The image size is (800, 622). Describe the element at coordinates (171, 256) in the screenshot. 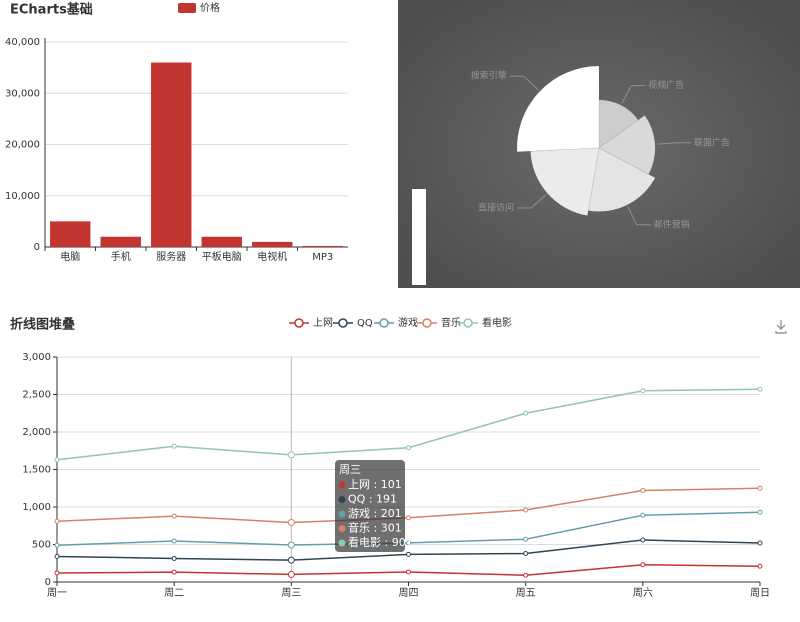

I see `x-tick-label: 服务器` at that location.